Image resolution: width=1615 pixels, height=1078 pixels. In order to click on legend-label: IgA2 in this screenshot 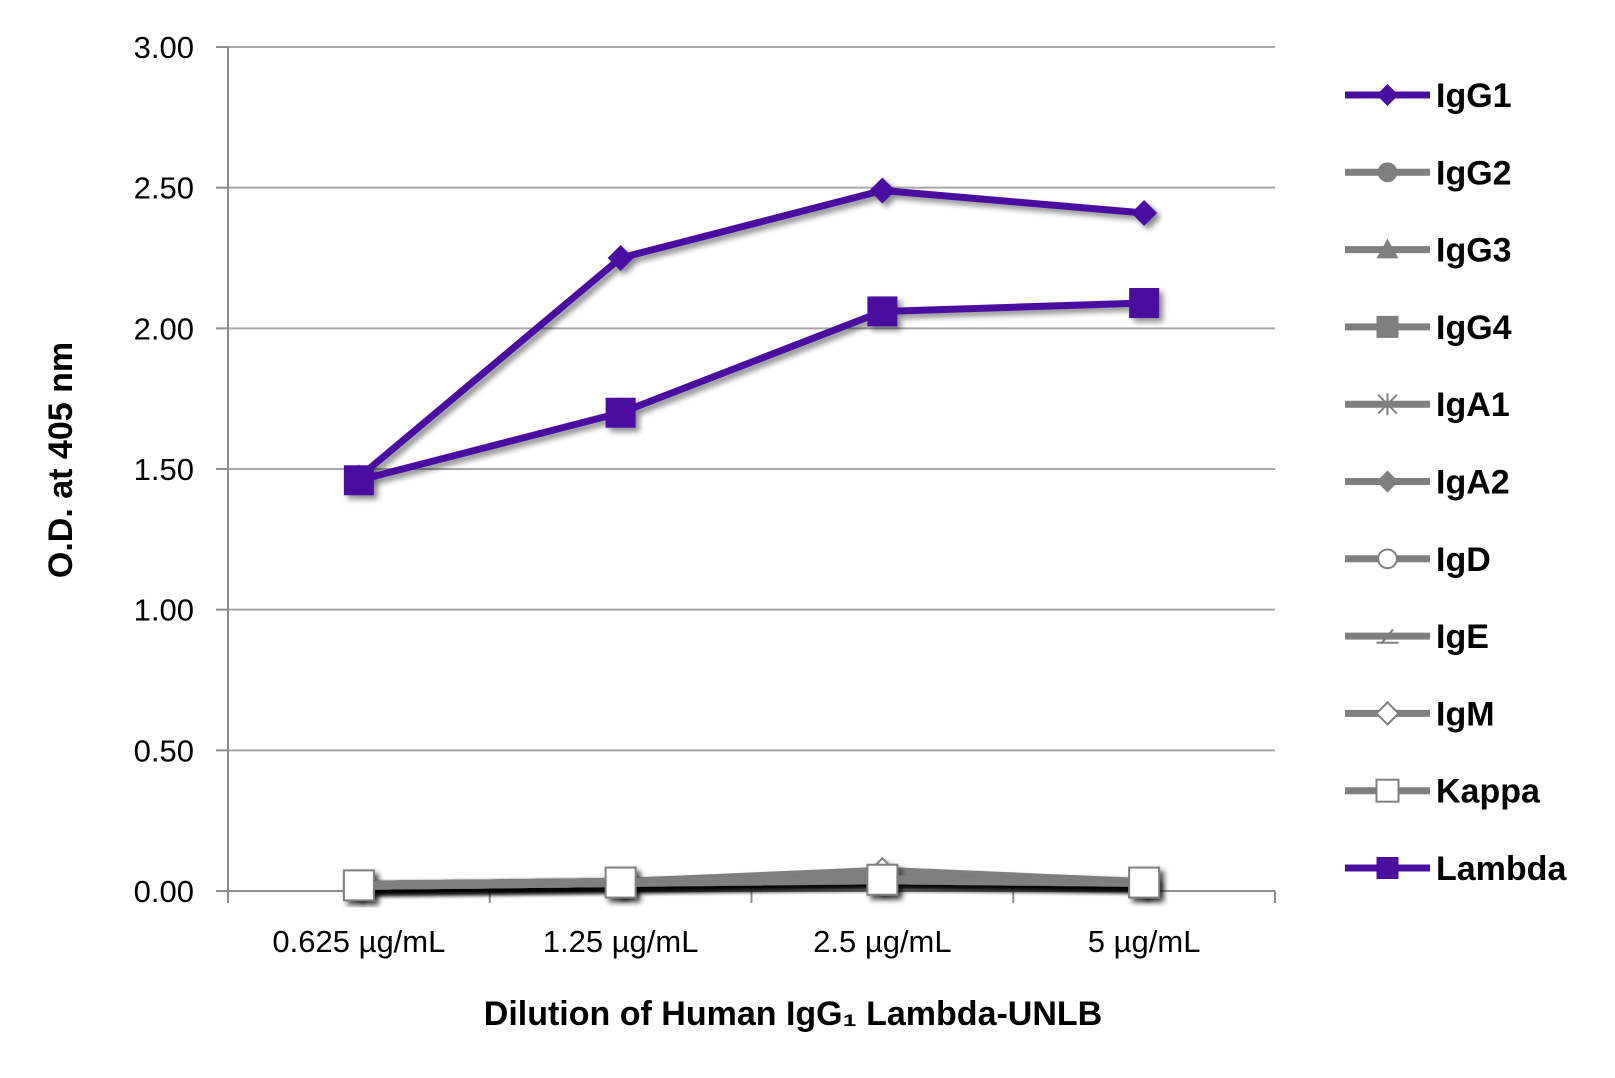, I will do `click(1473, 483)`.